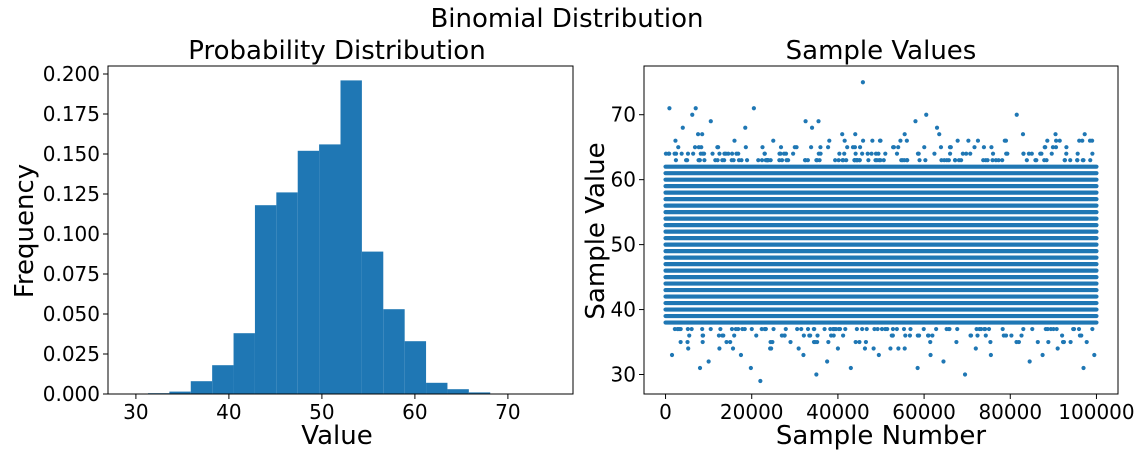 The image size is (1141, 457). I want to click on y-tick-label: 50, so click(623, 245).